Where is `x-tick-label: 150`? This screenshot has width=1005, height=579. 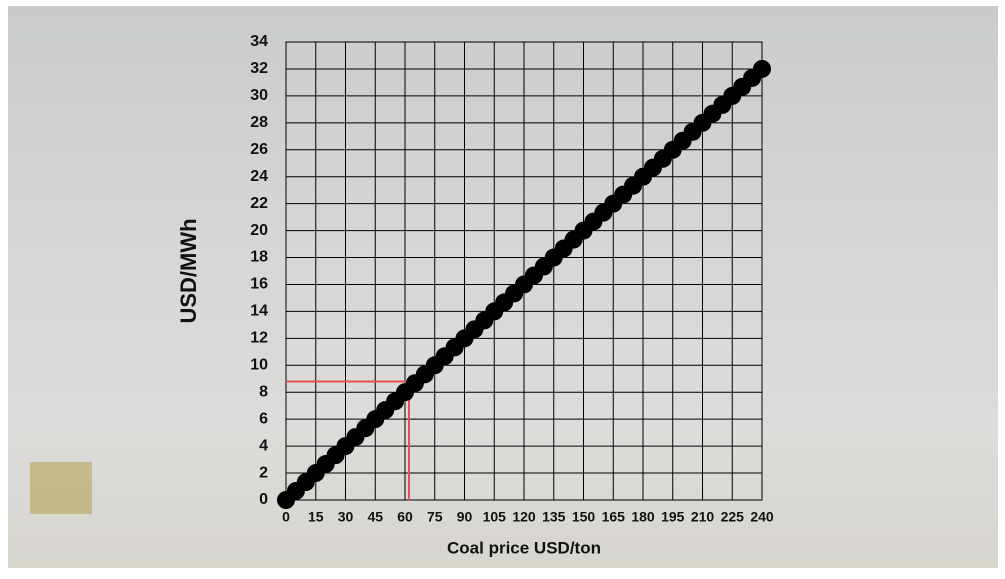 x-tick-label: 150 is located at coordinates (584, 517).